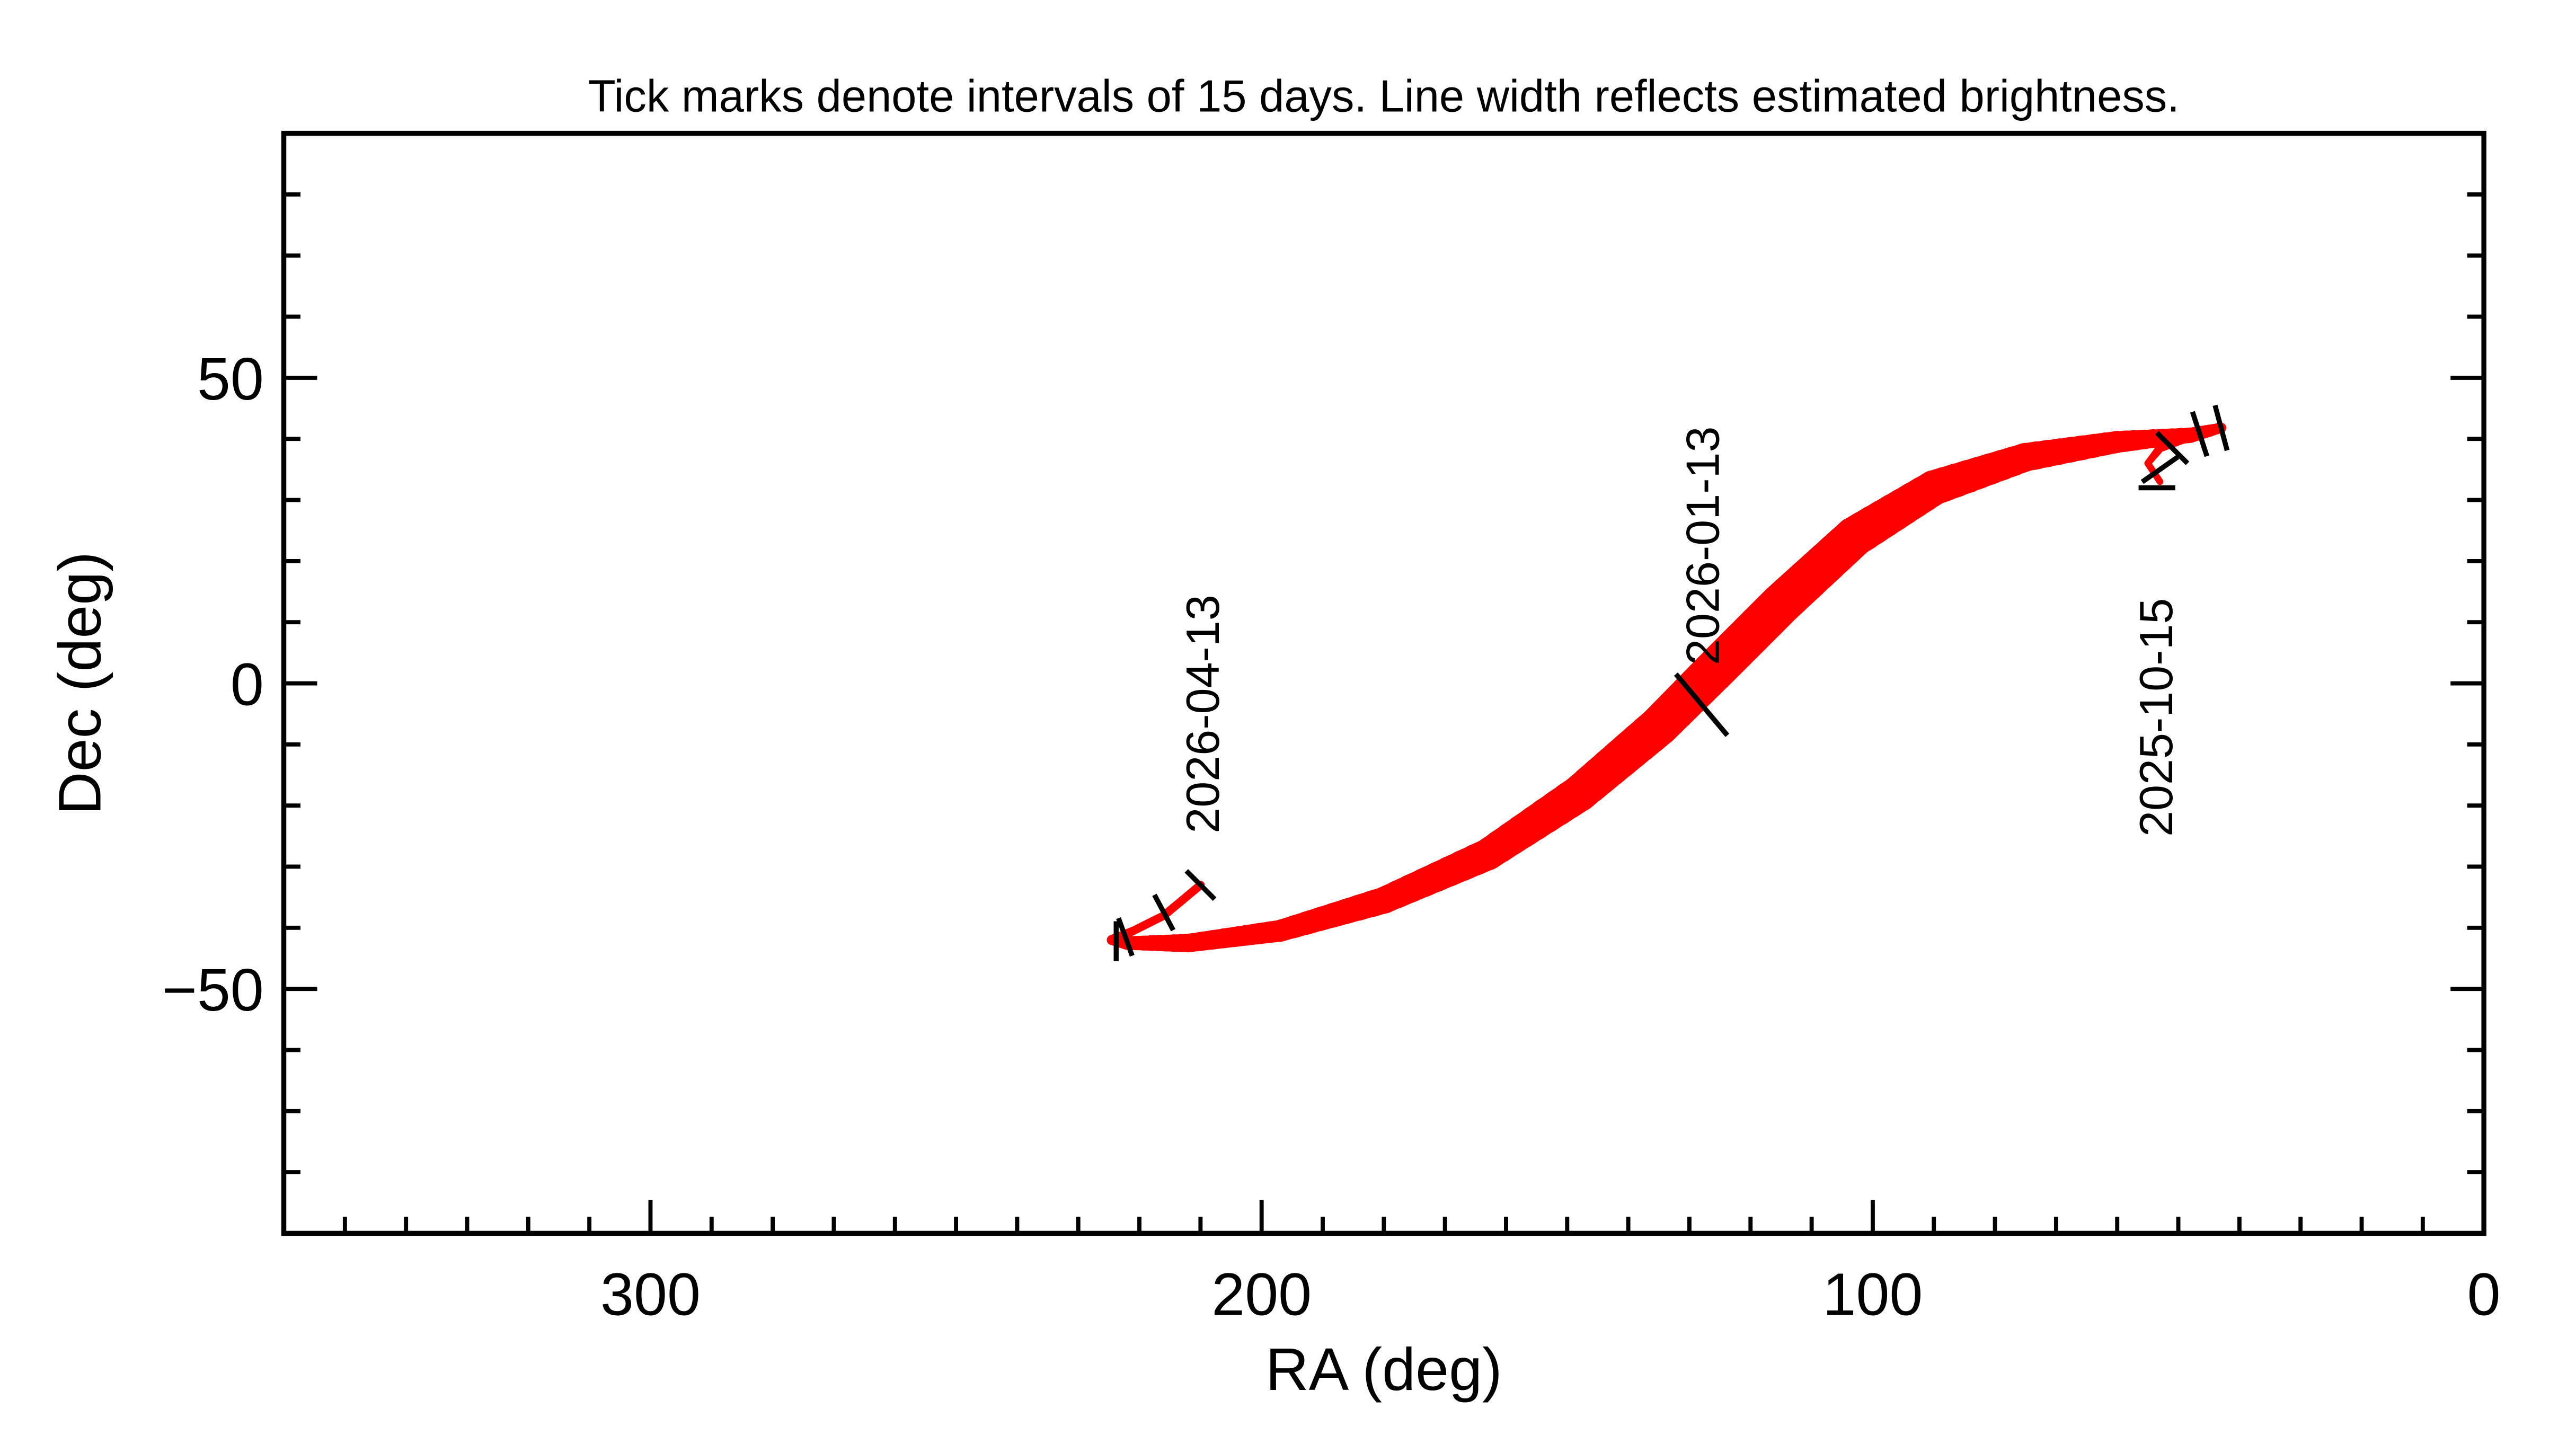 Image resolution: width=2576 pixels, height=1435 pixels. What do you see at coordinates (247, 684) in the screenshot?
I see `y-tick-label: 0` at bounding box center [247, 684].